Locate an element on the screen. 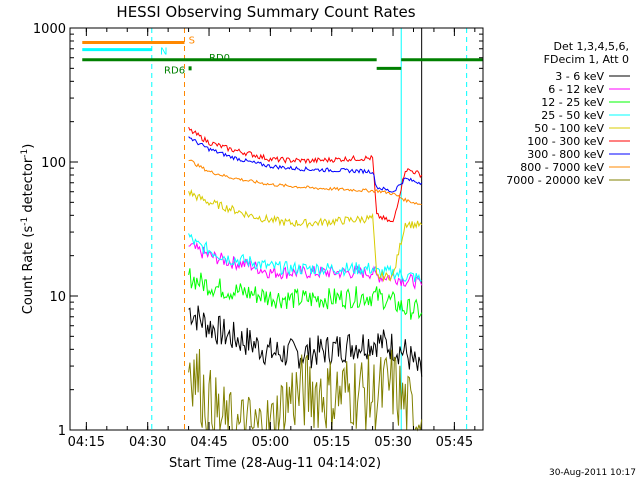  legend-label-3: 25 - 50 keV is located at coordinates (572, 115).